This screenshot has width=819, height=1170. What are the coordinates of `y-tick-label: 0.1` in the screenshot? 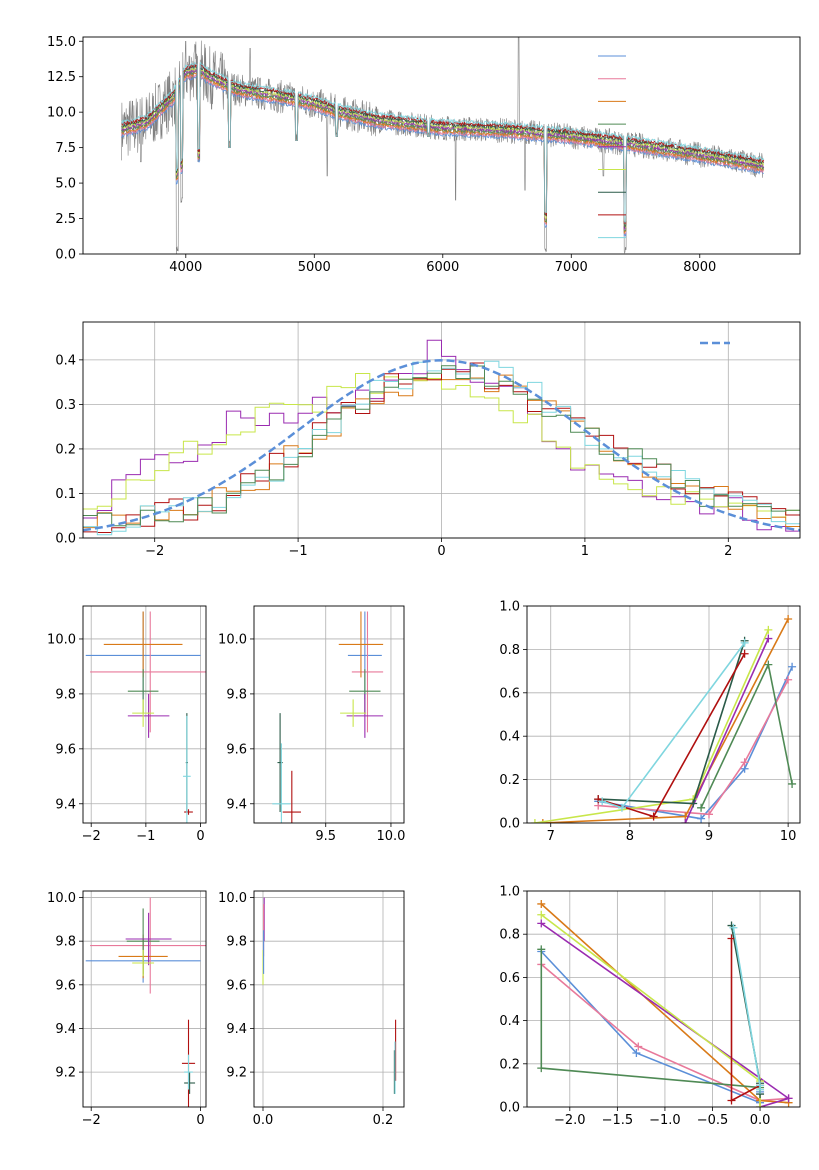 It's located at (65, 494).